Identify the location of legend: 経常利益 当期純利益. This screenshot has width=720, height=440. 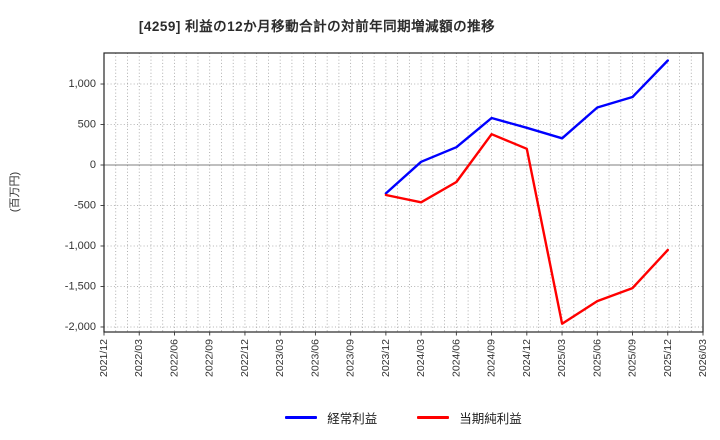
(403, 417).